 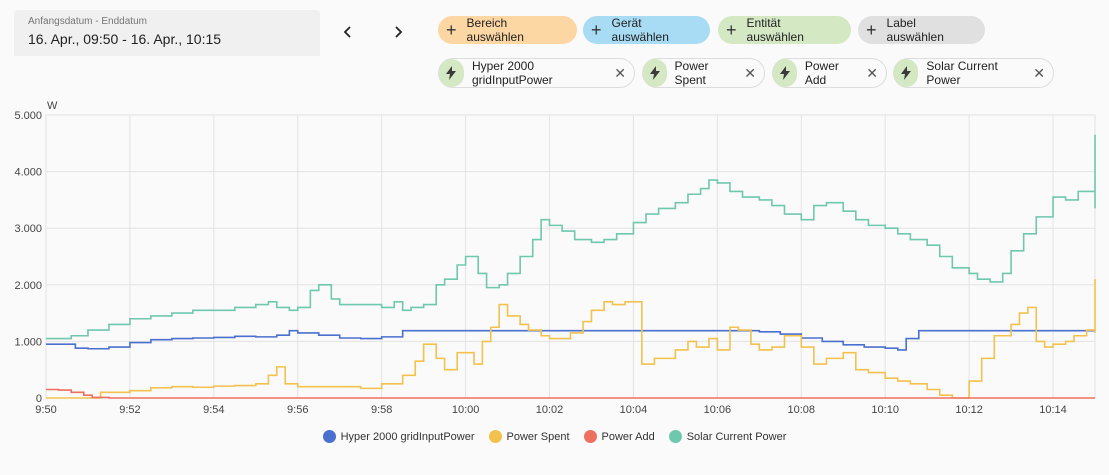 I want to click on x-tick-label: 10:00, so click(x=466, y=410).